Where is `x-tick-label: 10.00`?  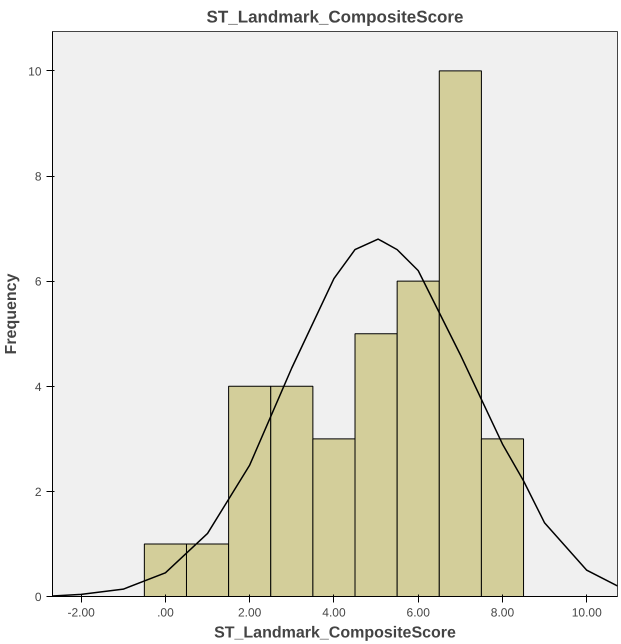
x-tick-label: 10.00 is located at coordinates (587, 613).